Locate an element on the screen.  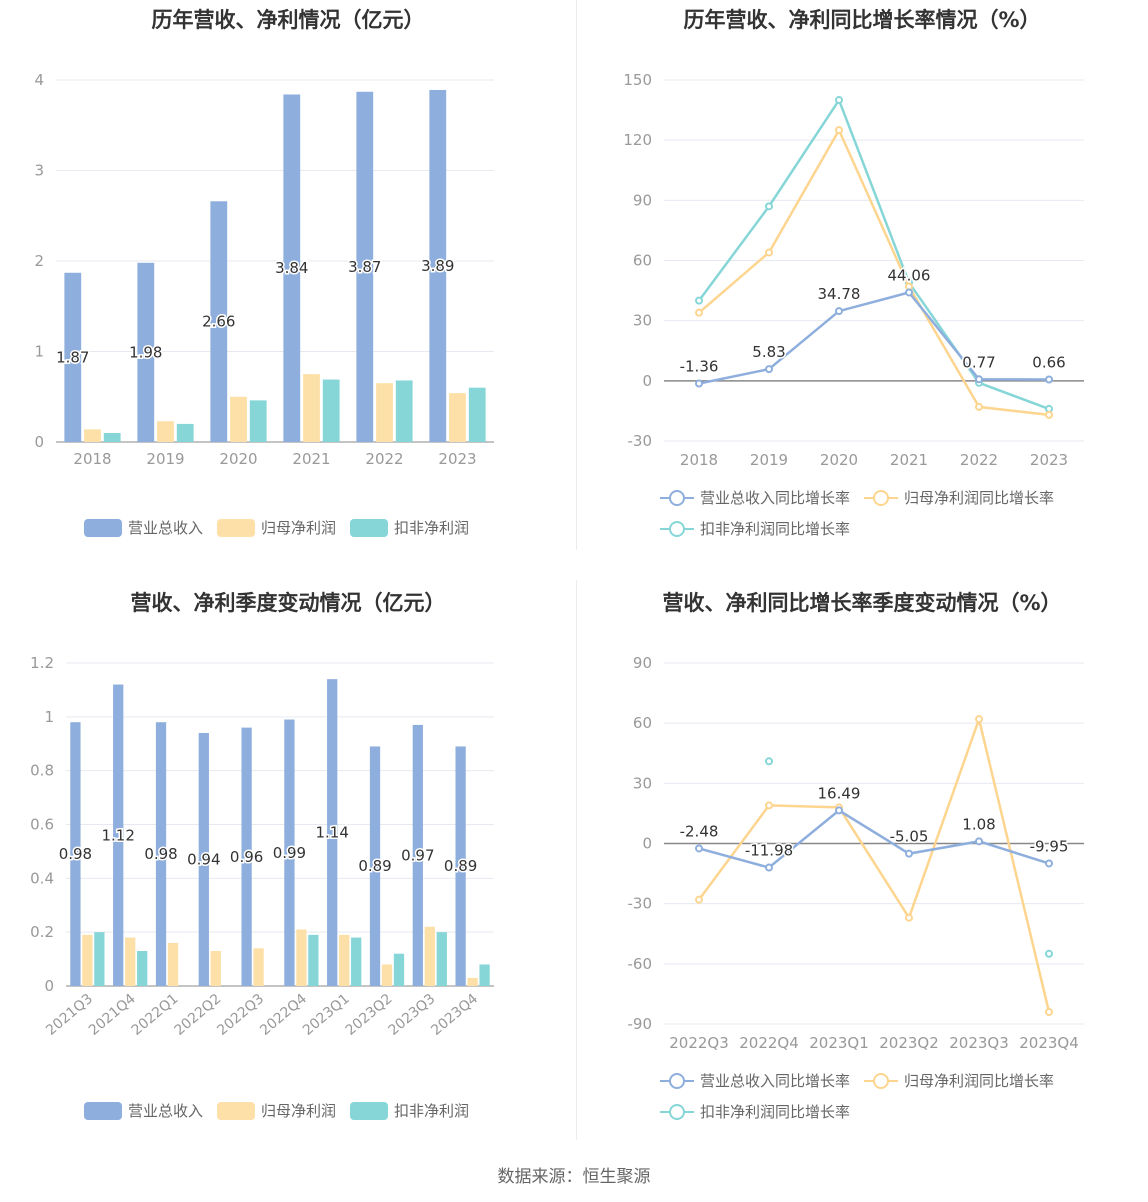
data-label: 1.98 is located at coordinates (145, 352).